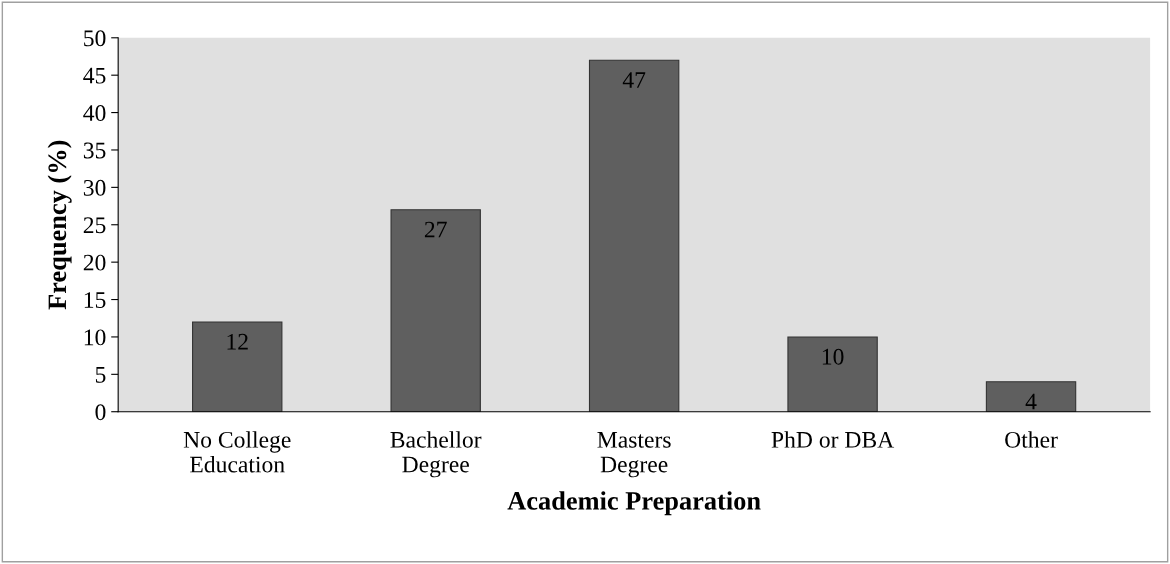 This screenshot has width=1170, height=564. What do you see at coordinates (833, 439) in the screenshot?
I see `x-tick-label: PhD or DBA` at bounding box center [833, 439].